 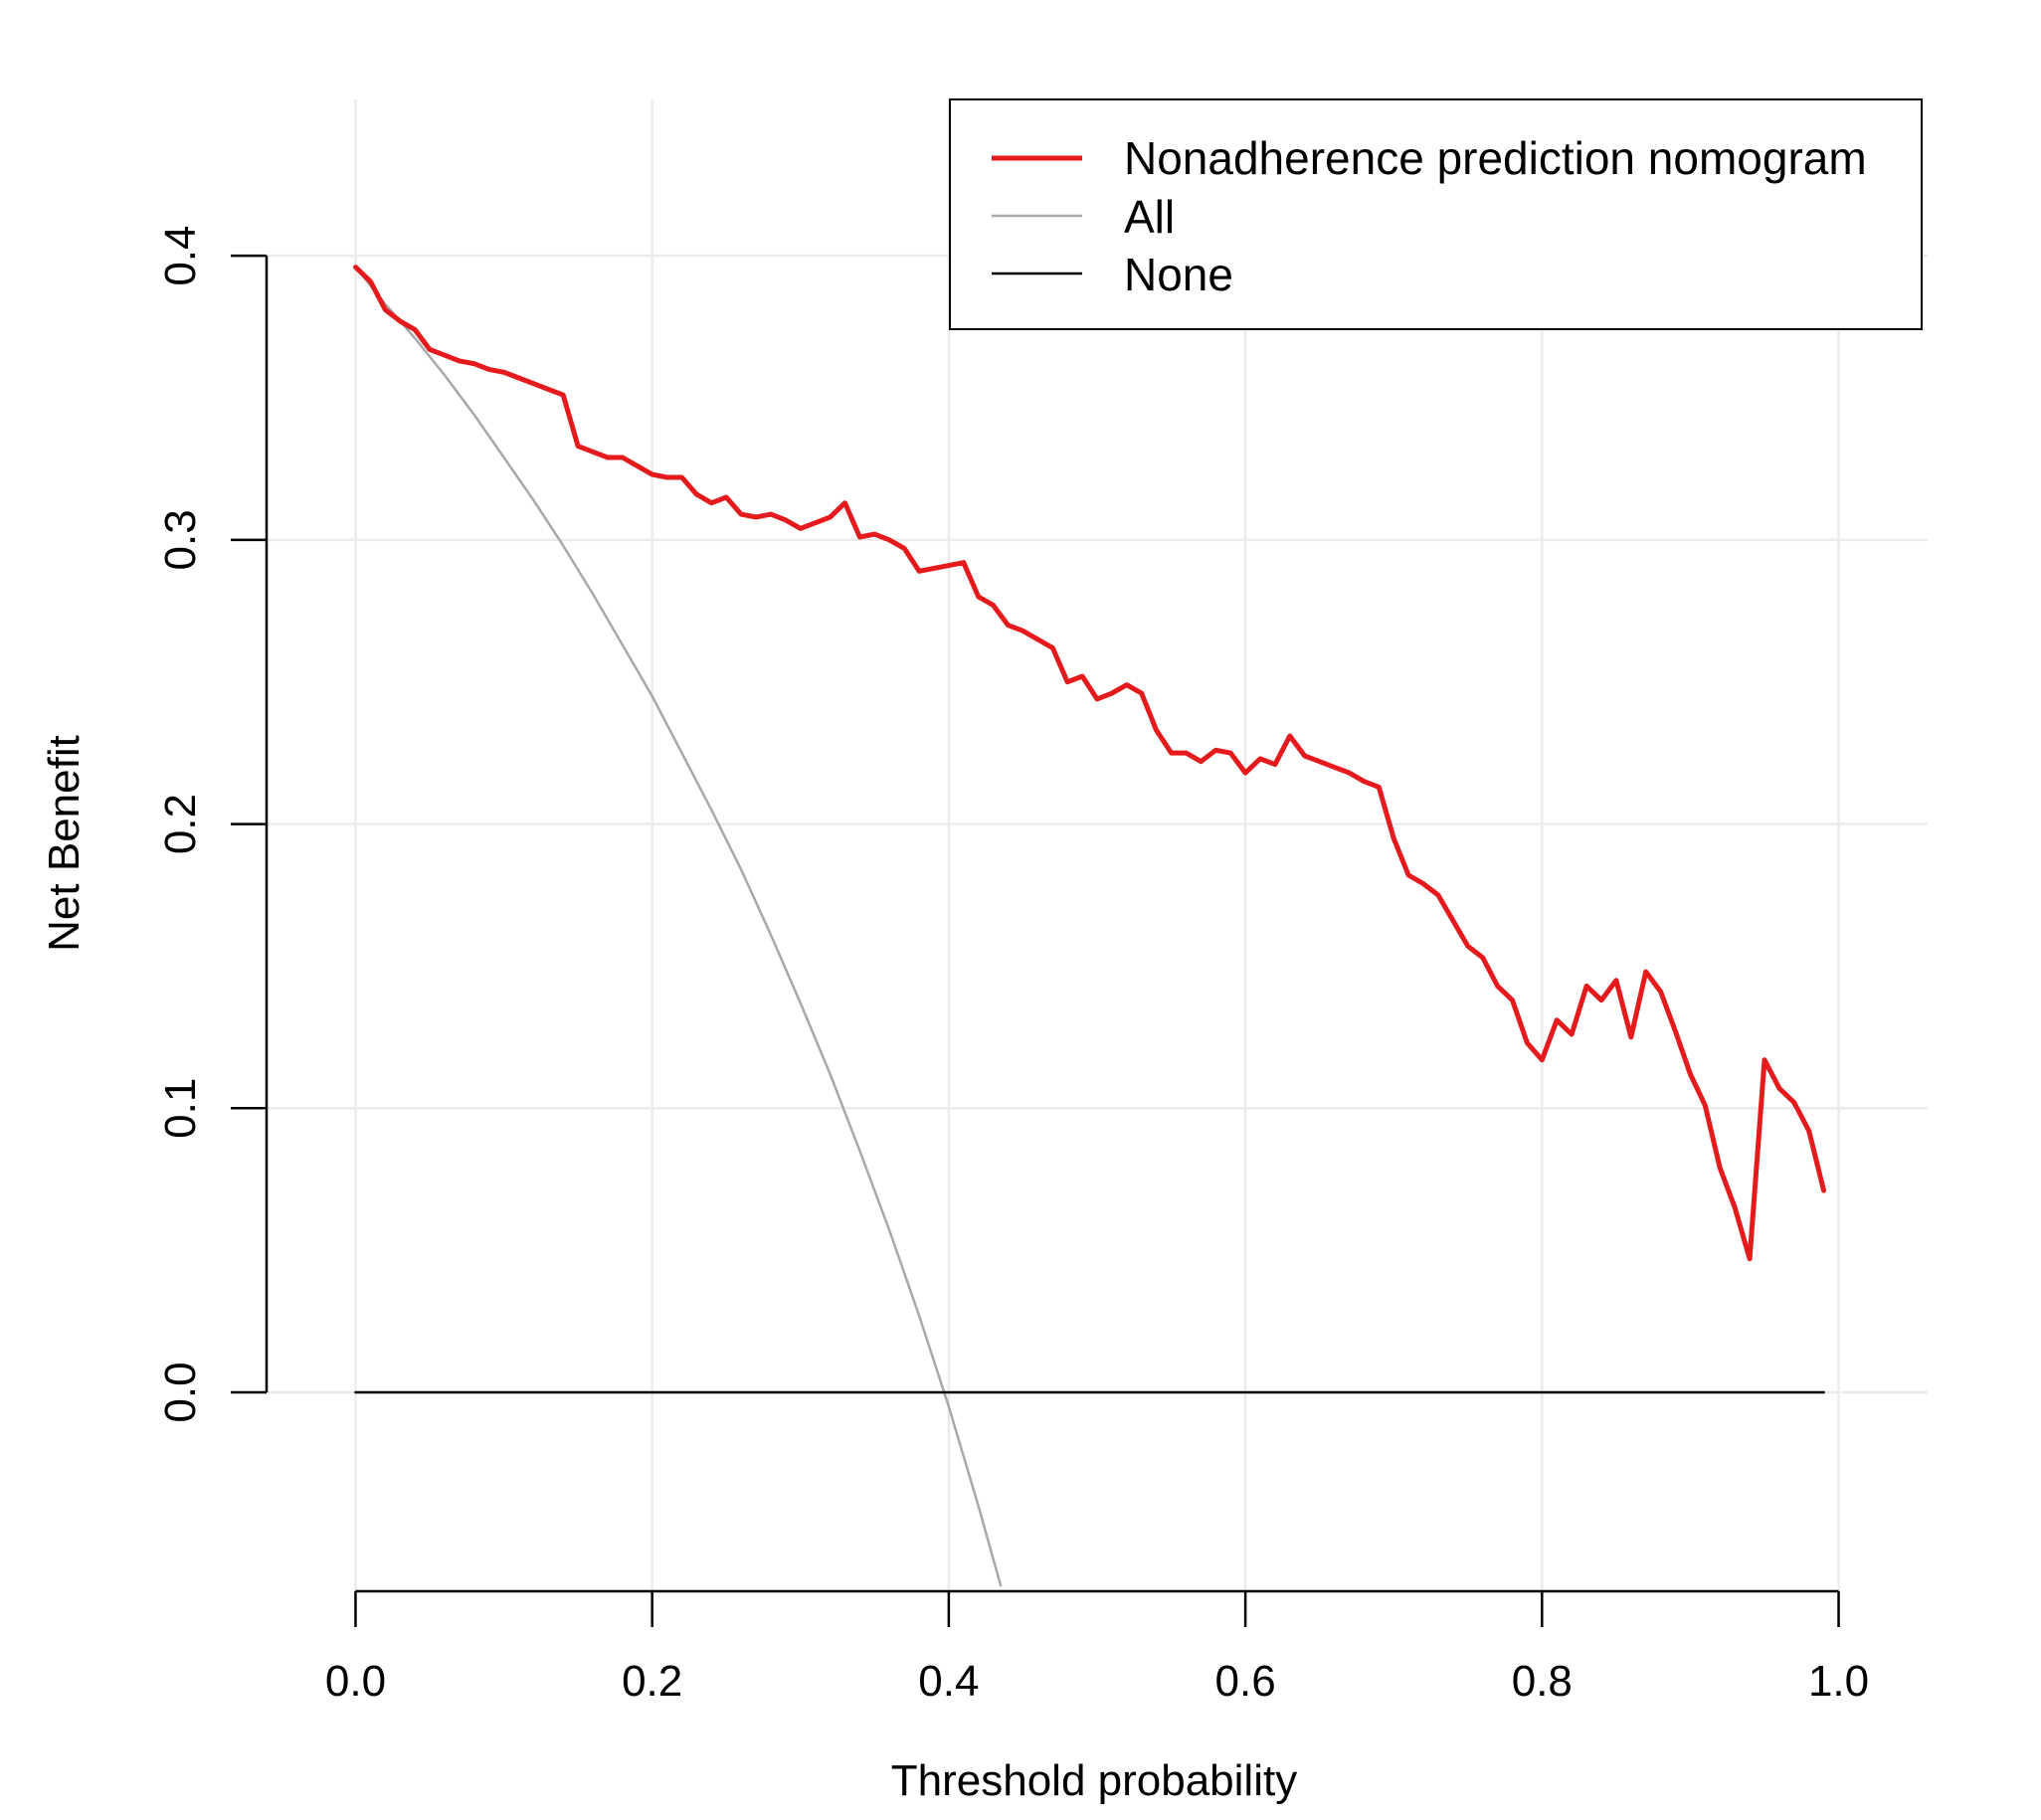 What do you see at coordinates (1097, 1647) in the screenshot?
I see `x-axis: 0.0 0.2 0.4 0.6 0.8 1.0` at bounding box center [1097, 1647].